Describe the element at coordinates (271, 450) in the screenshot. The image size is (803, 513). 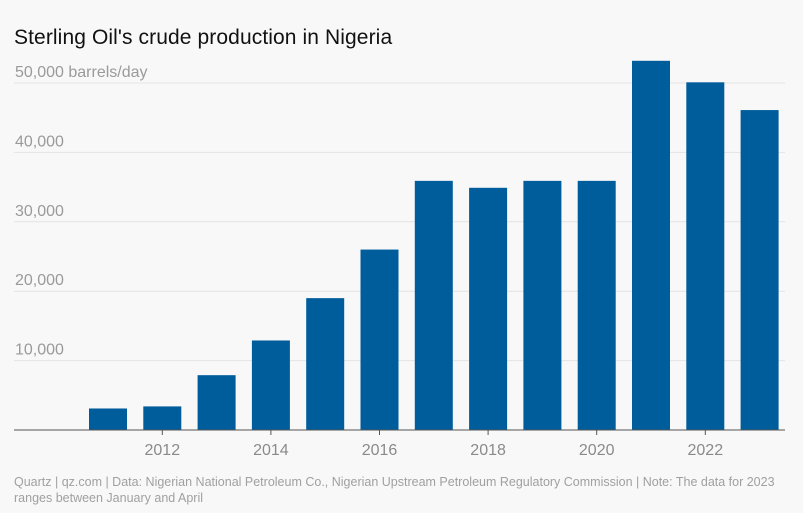
I see `x-tick-label: 2014` at that location.